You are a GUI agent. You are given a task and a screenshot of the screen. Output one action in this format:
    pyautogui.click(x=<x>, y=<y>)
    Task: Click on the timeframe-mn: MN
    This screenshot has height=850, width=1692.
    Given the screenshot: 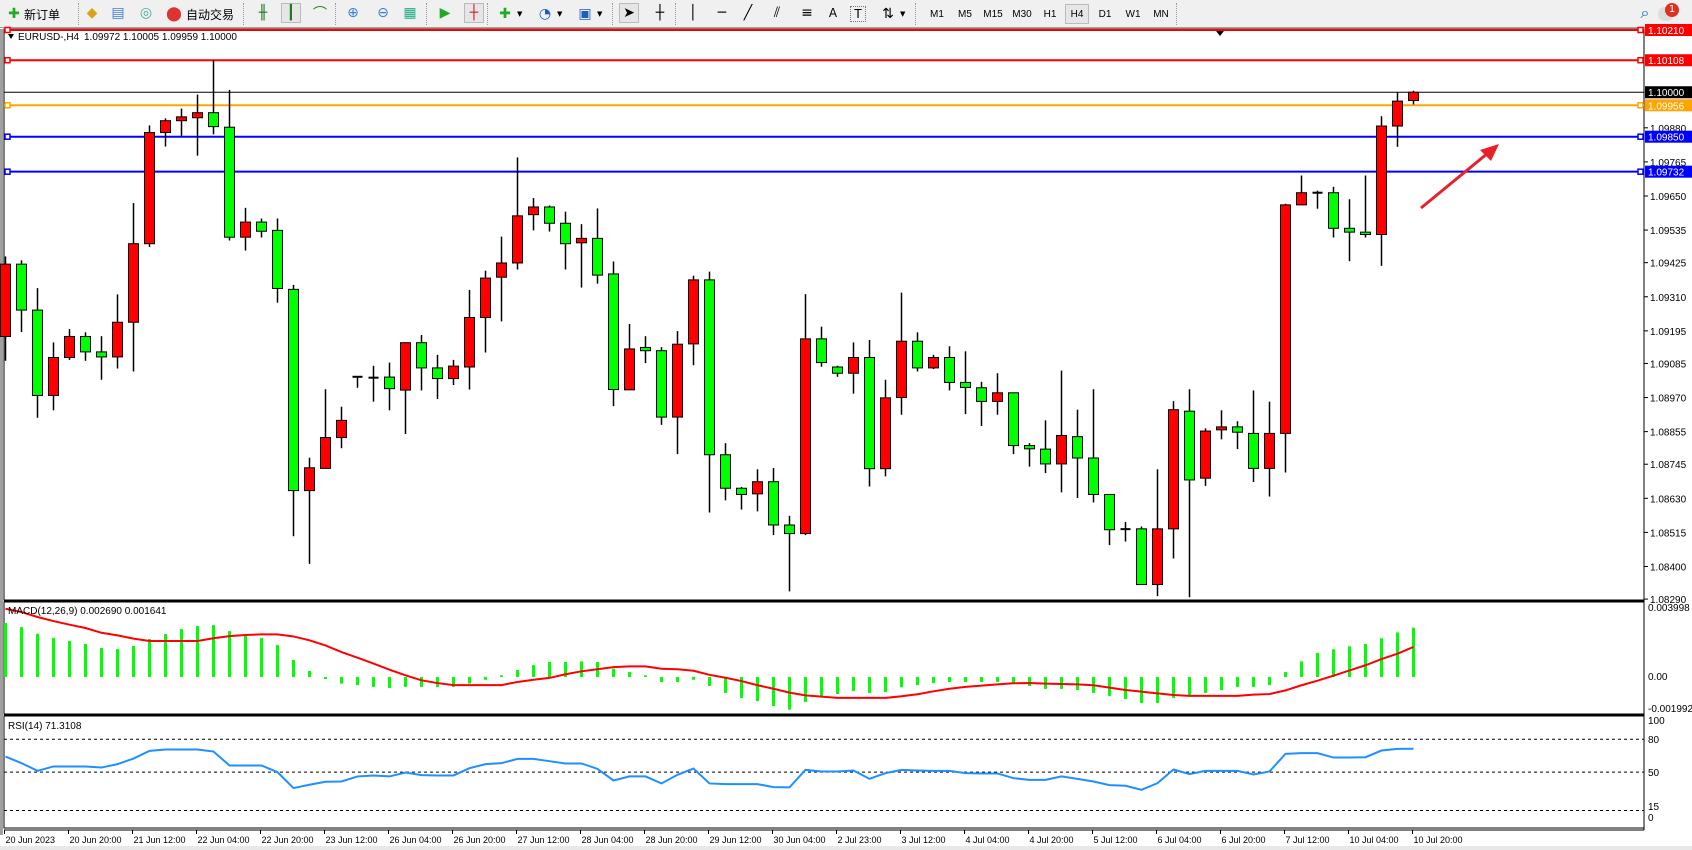 What is the action you would take?
    pyautogui.click(x=1161, y=14)
    